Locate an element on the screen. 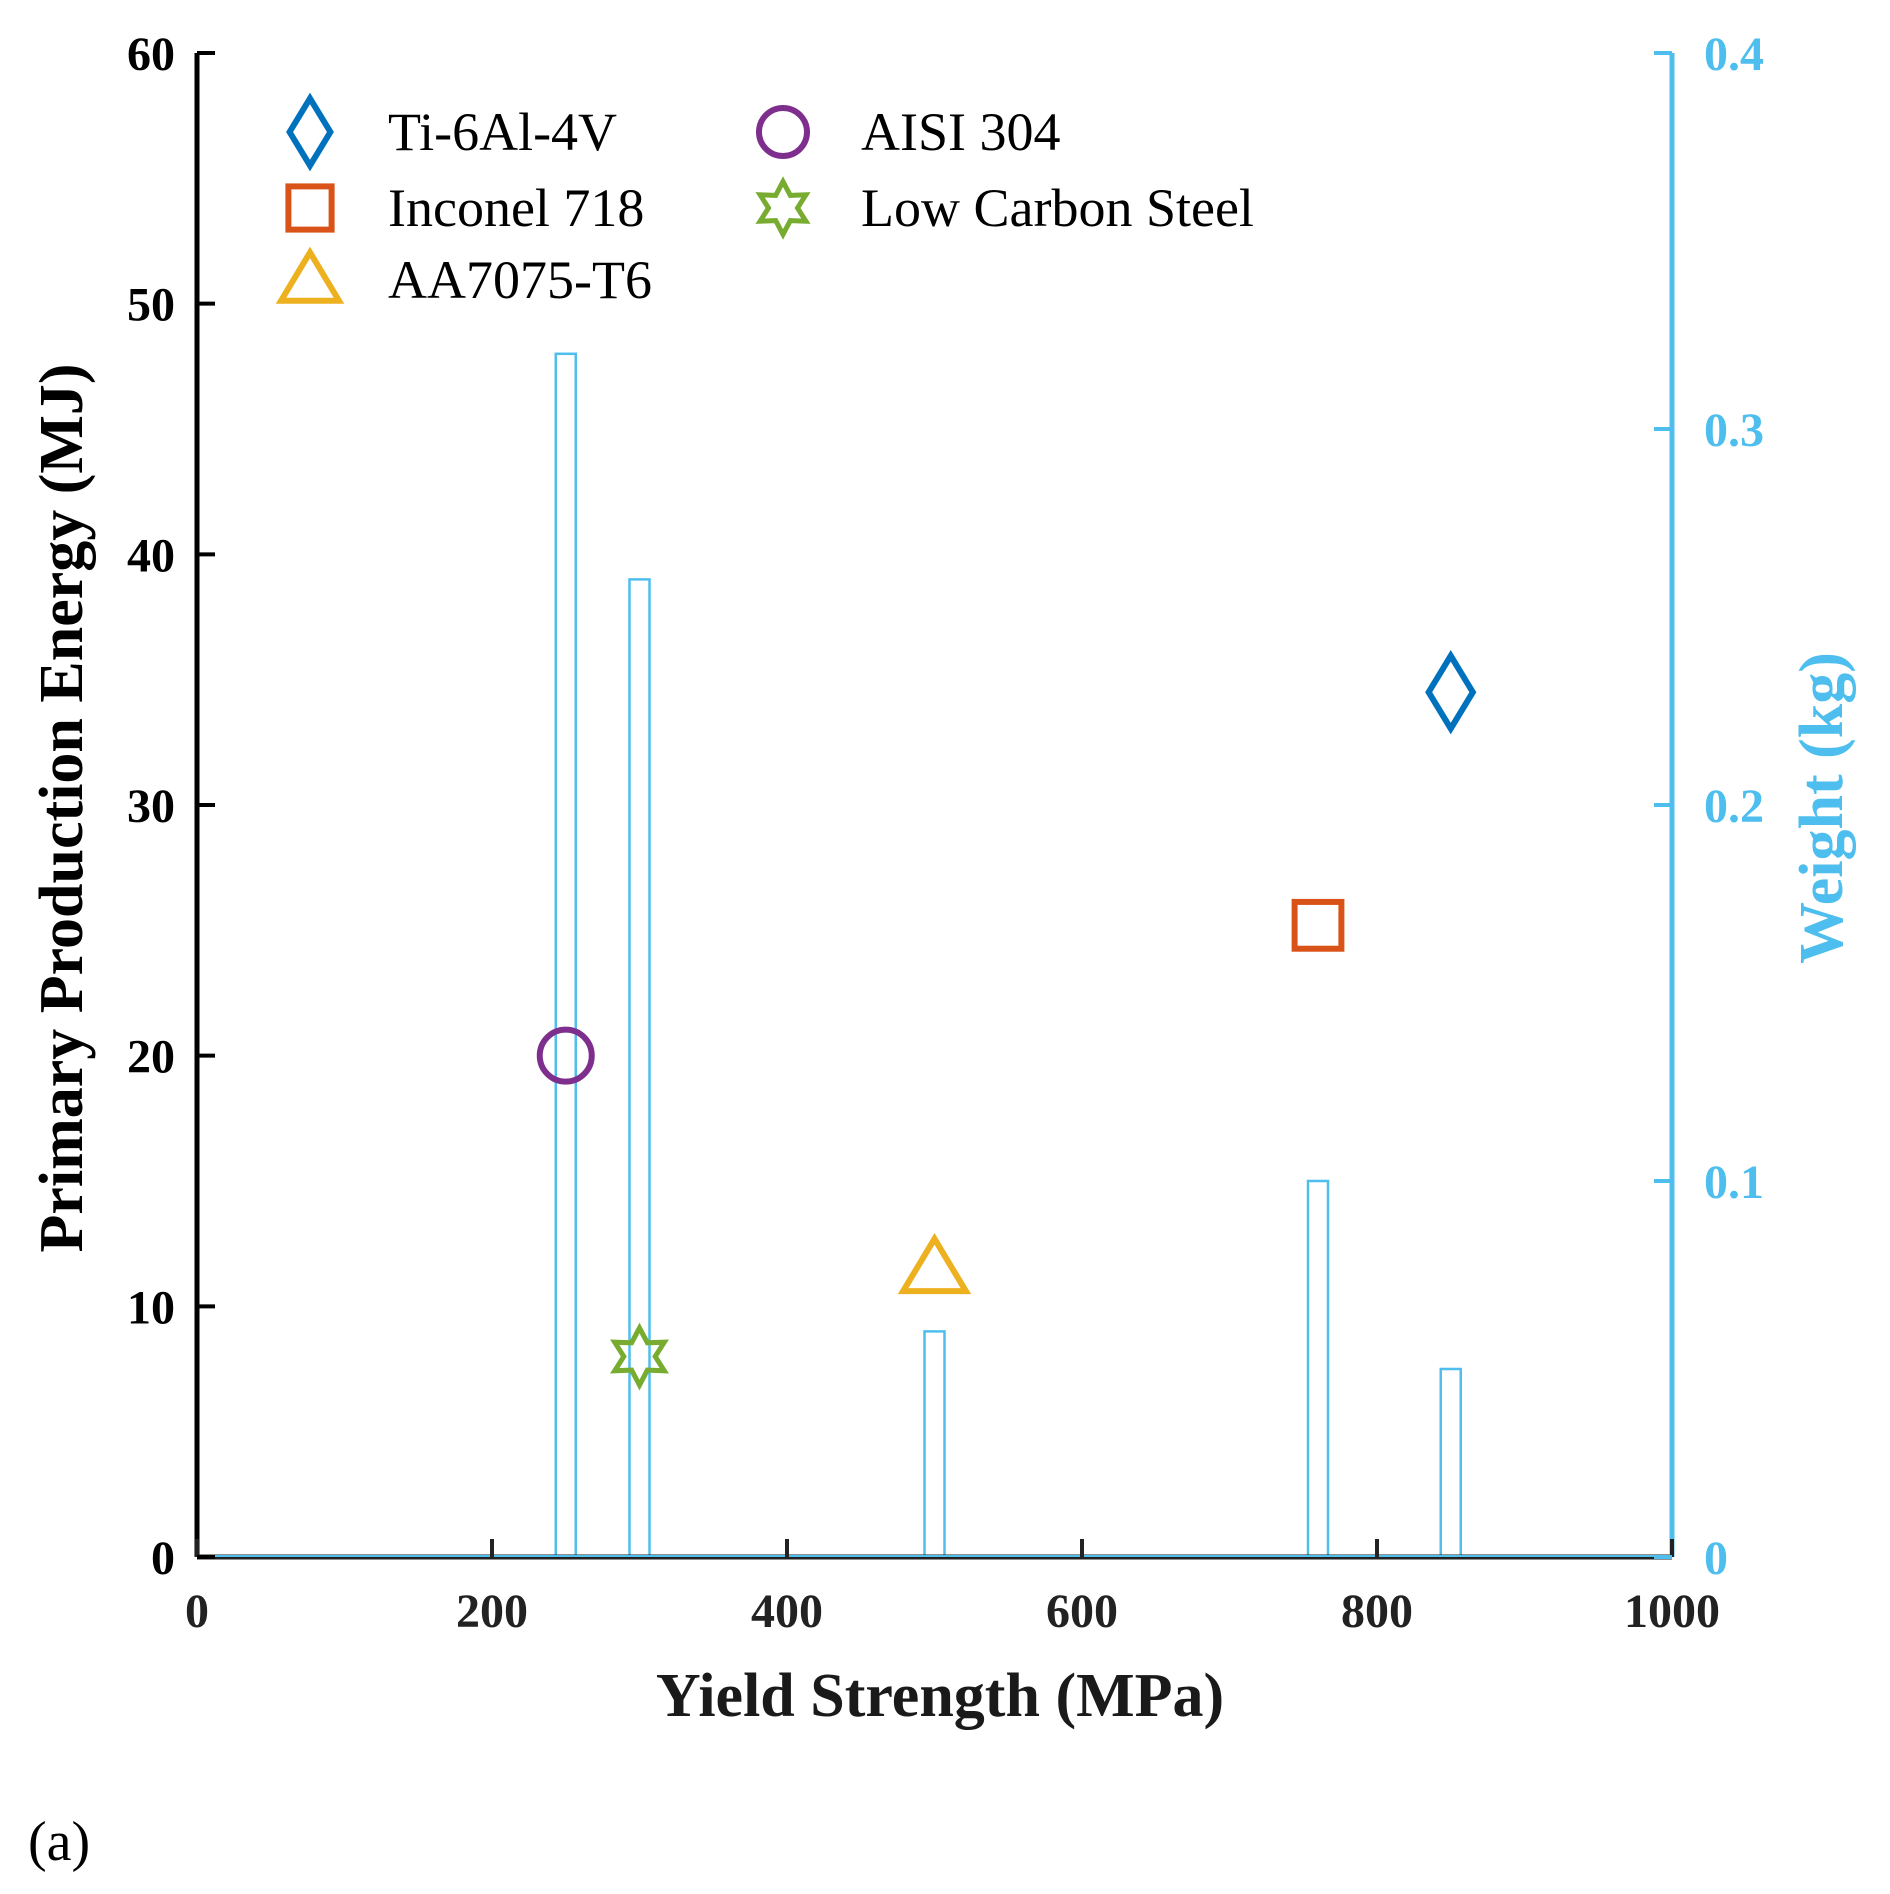  legend-label: Low Carbon Steel is located at coordinates (1057, 208).